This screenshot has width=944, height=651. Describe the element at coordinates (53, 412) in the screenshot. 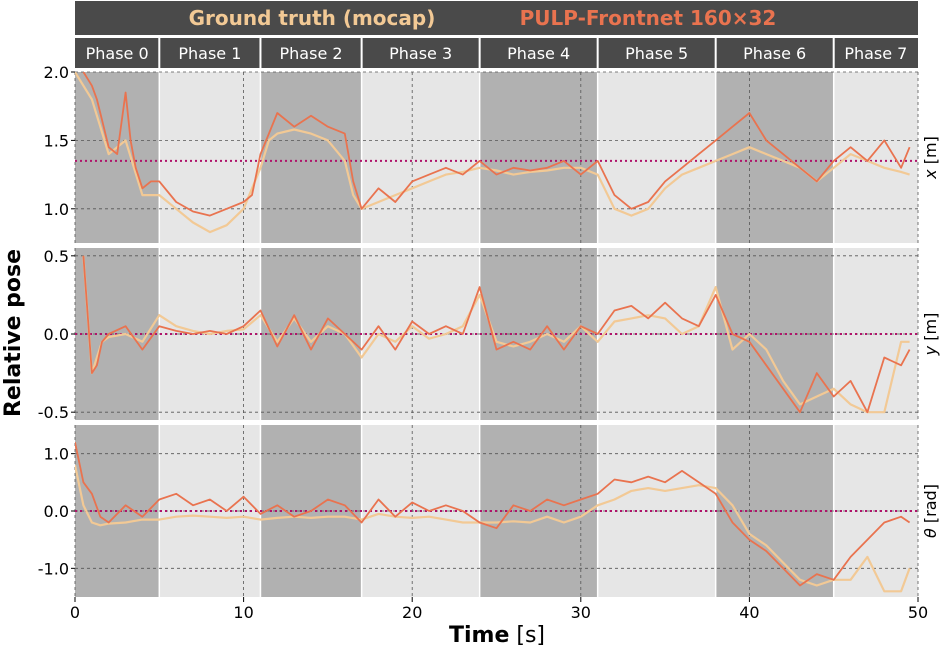

I see `y-tick-label: -0.5` at that location.